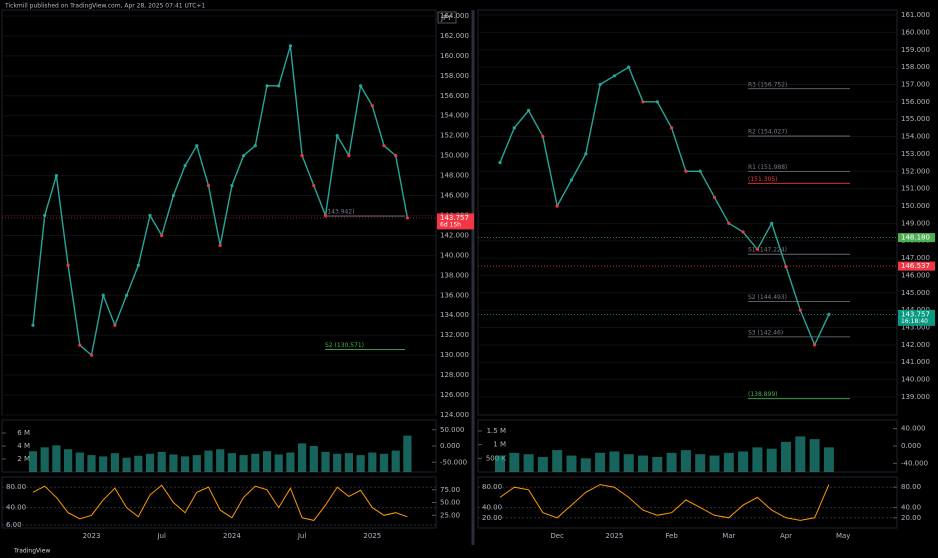  Describe the element at coordinates (454, 16) in the screenshot. I see `y-tick-label: 164.000` at that location.